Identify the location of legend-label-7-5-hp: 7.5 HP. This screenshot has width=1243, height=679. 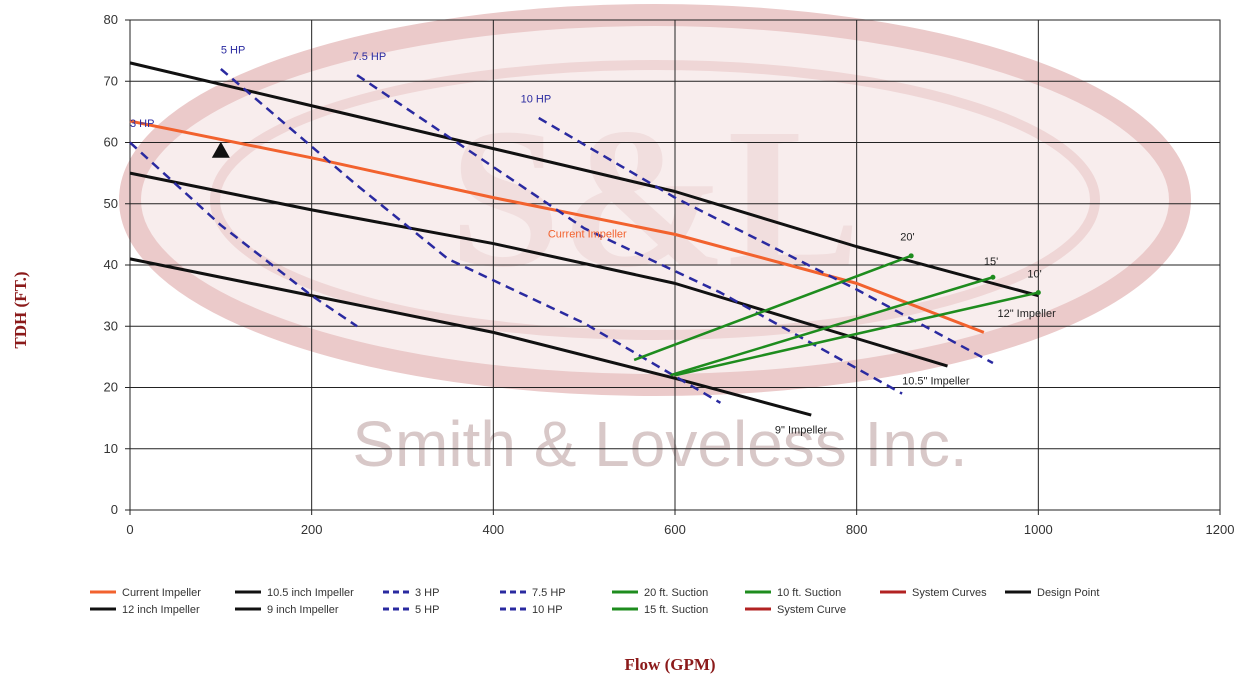
(549, 593).